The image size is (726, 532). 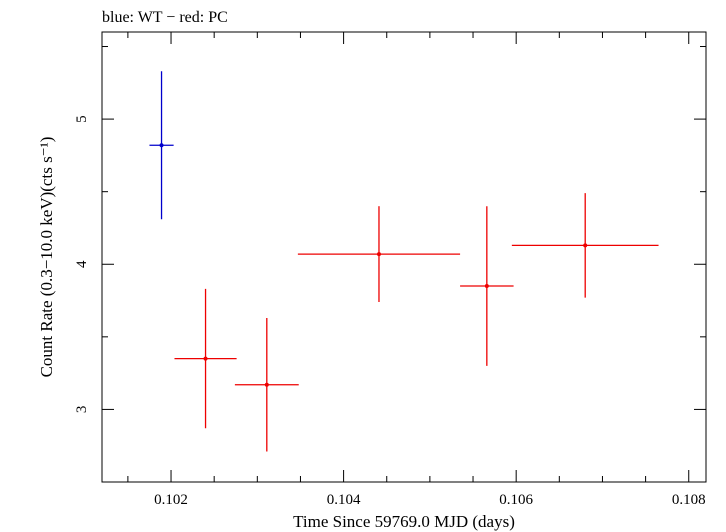 I want to click on x-tick-label: 0.104, so click(x=344, y=500).